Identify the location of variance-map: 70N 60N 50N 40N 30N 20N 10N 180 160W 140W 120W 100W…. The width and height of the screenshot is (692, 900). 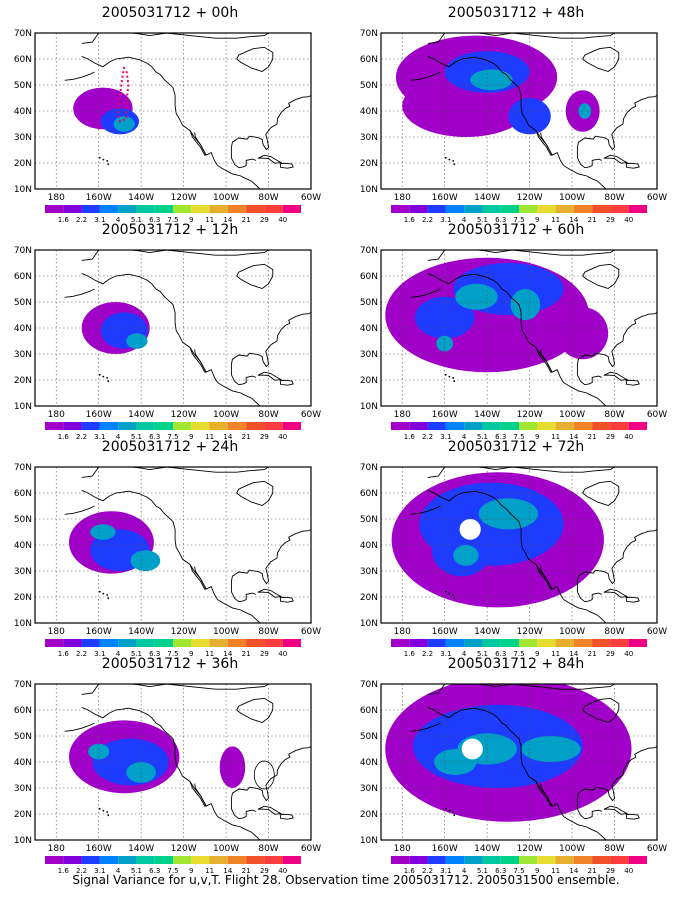
(167, 777).